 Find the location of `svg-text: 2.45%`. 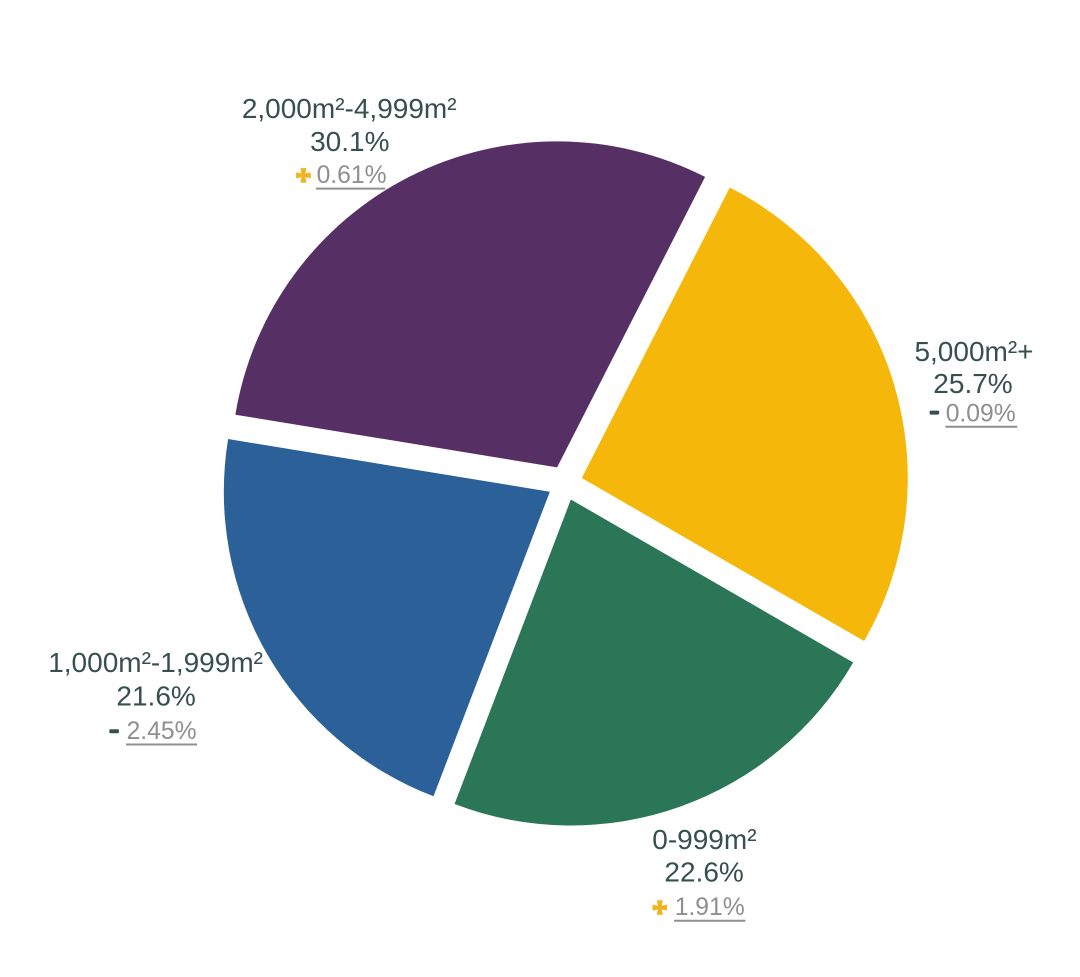

svg-text: 2.45% is located at coordinates (162, 731).